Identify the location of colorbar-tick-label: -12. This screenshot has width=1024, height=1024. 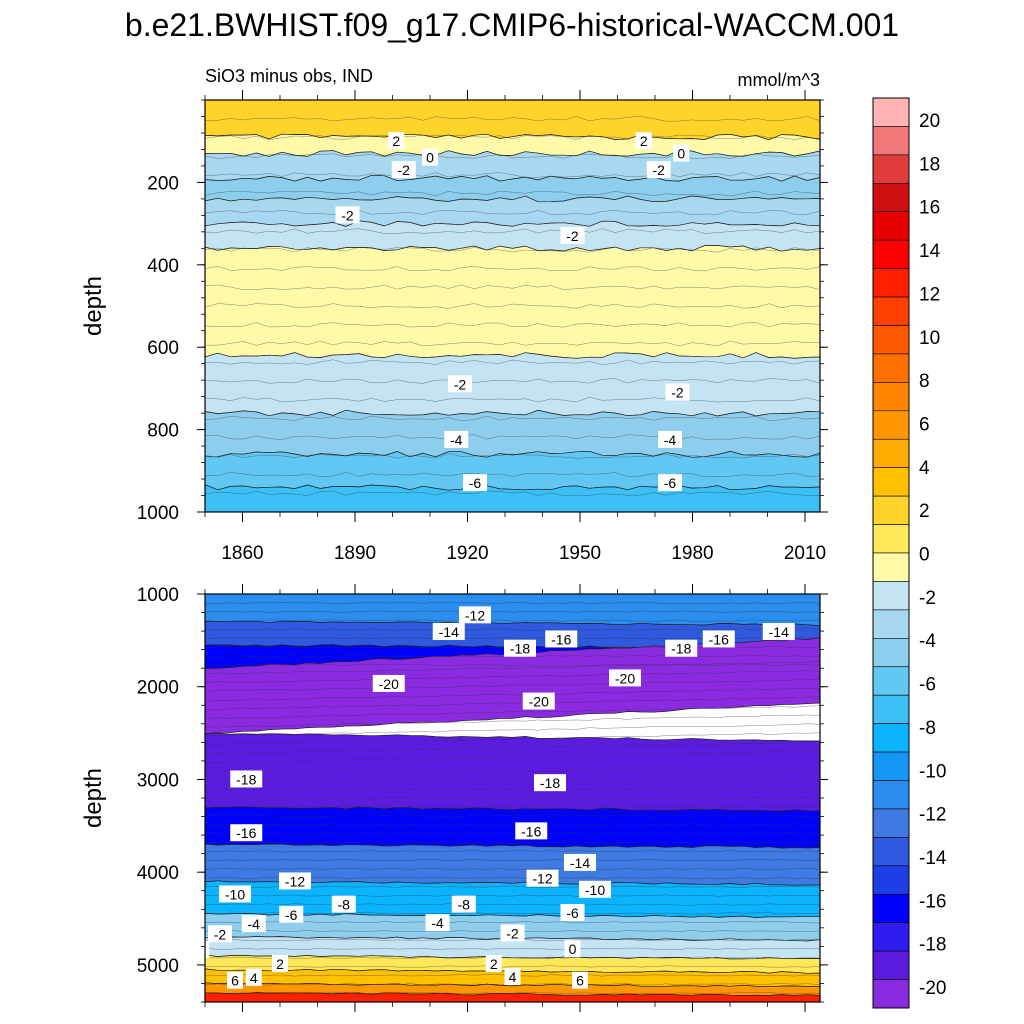
(932, 815).